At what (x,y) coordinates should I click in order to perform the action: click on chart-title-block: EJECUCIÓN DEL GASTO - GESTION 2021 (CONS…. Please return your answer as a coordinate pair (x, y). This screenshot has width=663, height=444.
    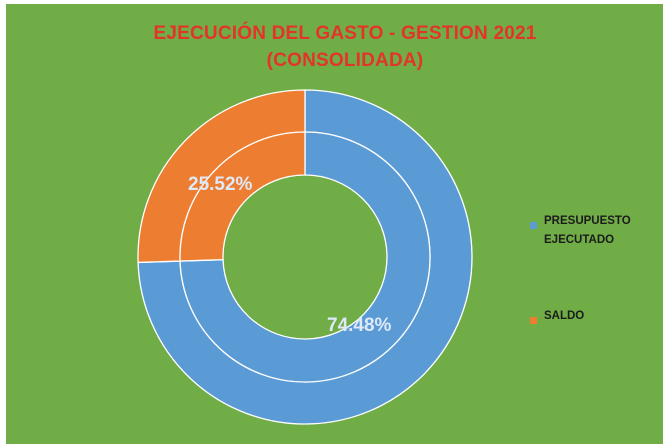
    Looking at the image, I should click on (331, 47).